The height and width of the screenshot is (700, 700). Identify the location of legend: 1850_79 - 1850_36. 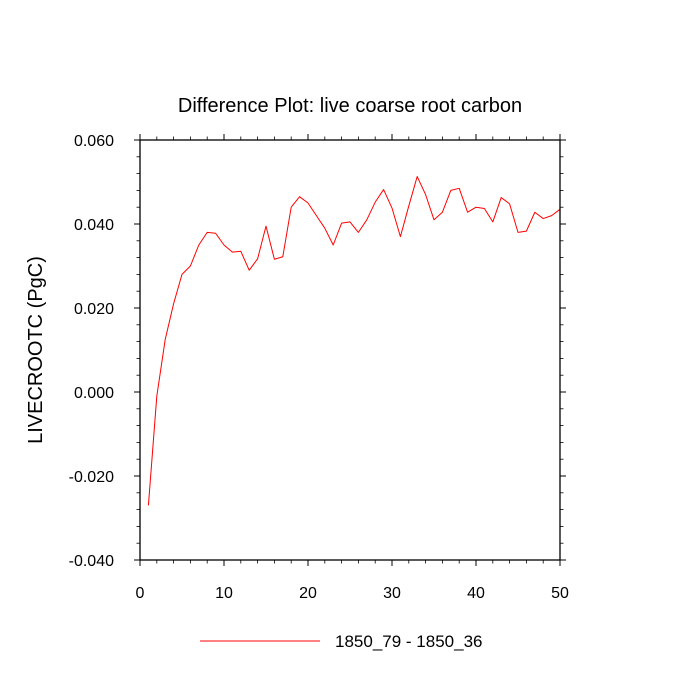
(341, 641).